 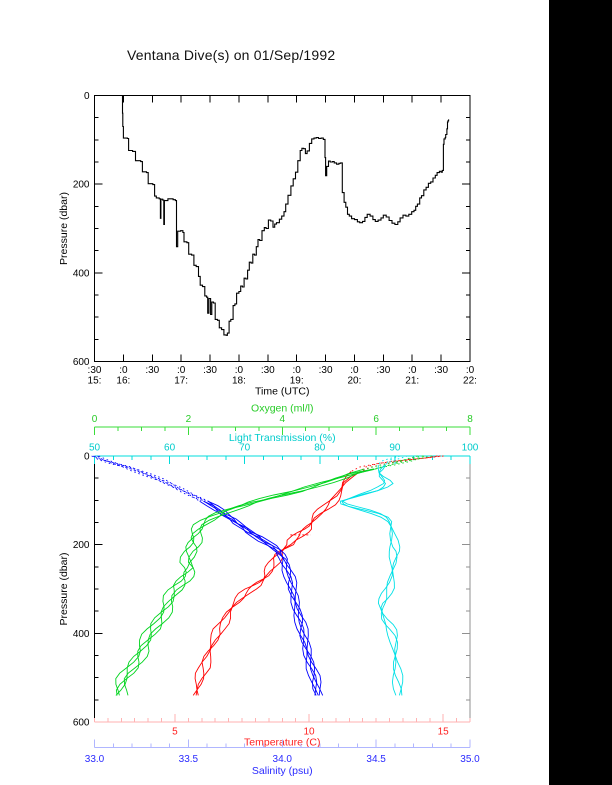 I want to click on light-transmission-axis-tick-label: 80, so click(x=320, y=448).